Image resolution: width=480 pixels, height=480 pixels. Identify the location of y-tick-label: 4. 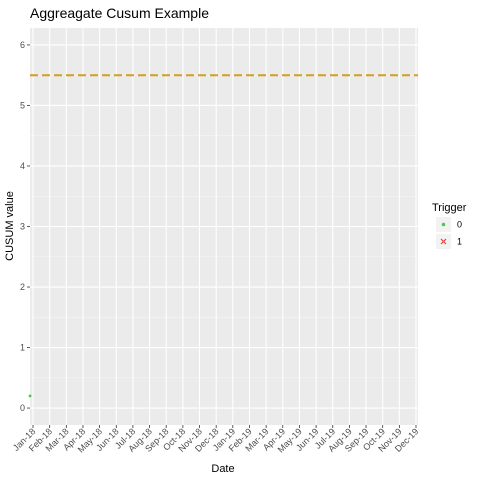
(22, 166).